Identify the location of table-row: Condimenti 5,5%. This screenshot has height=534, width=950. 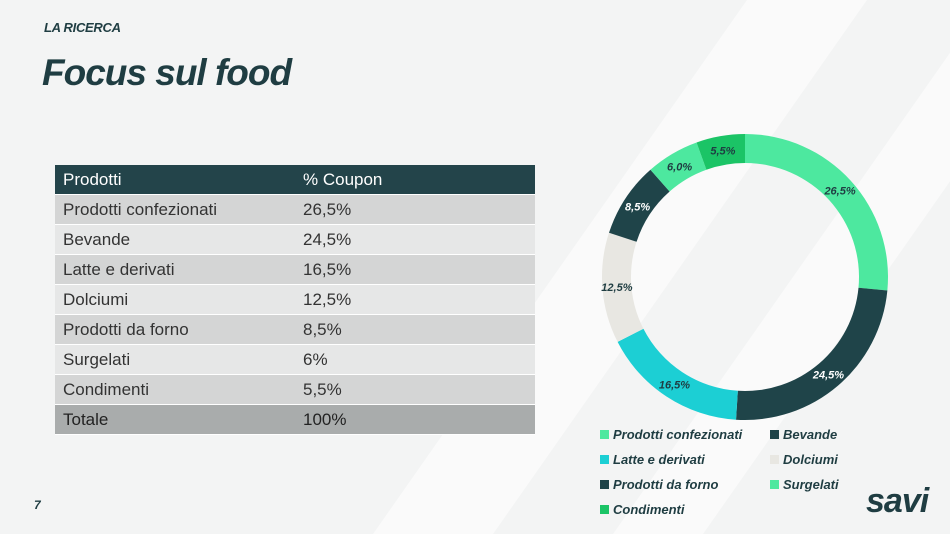
(295, 389).